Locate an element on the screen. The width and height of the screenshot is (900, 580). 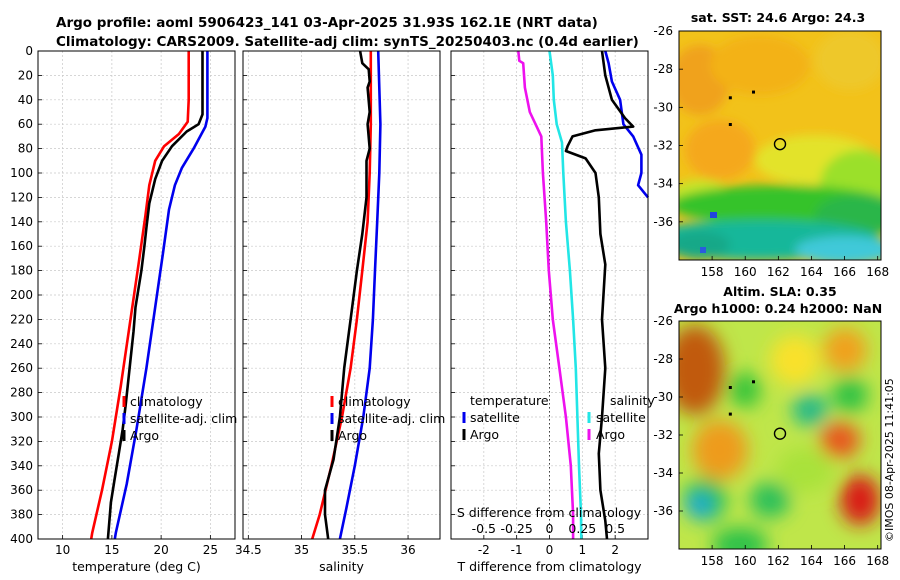
depth-tick-label: 100 is located at coordinates (21, 173).